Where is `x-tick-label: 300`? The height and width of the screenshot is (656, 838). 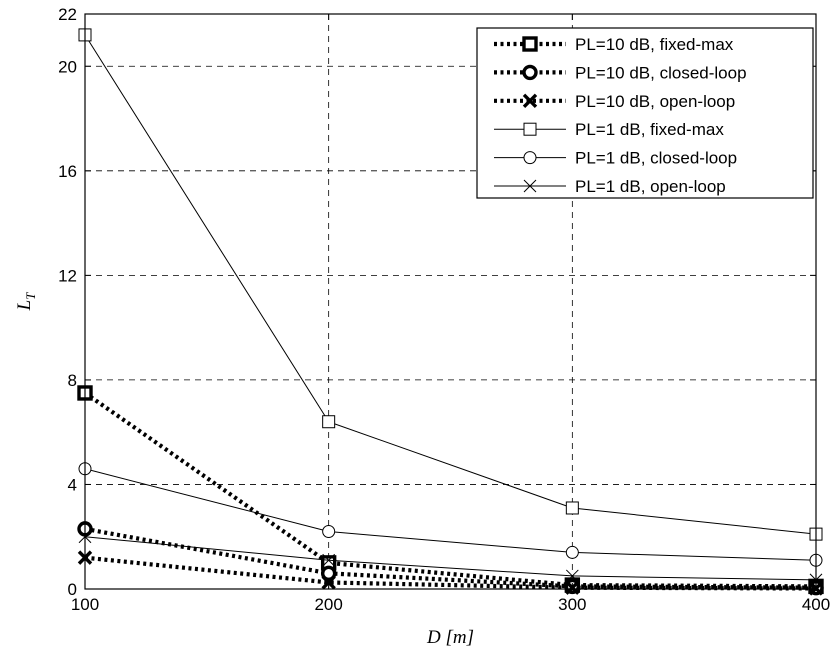
x-tick-label: 300 is located at coordinates (572, 604).